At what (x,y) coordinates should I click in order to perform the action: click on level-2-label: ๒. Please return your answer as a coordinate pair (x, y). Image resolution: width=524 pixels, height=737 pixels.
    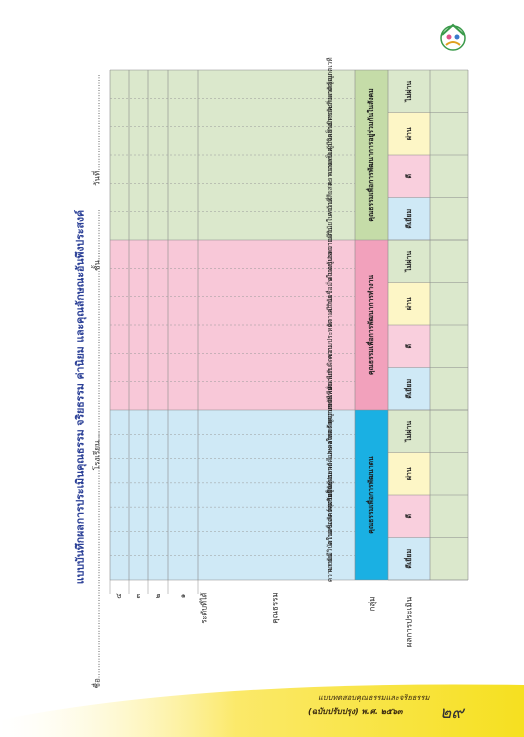
    Looking at the image, I should click on (158, 595).